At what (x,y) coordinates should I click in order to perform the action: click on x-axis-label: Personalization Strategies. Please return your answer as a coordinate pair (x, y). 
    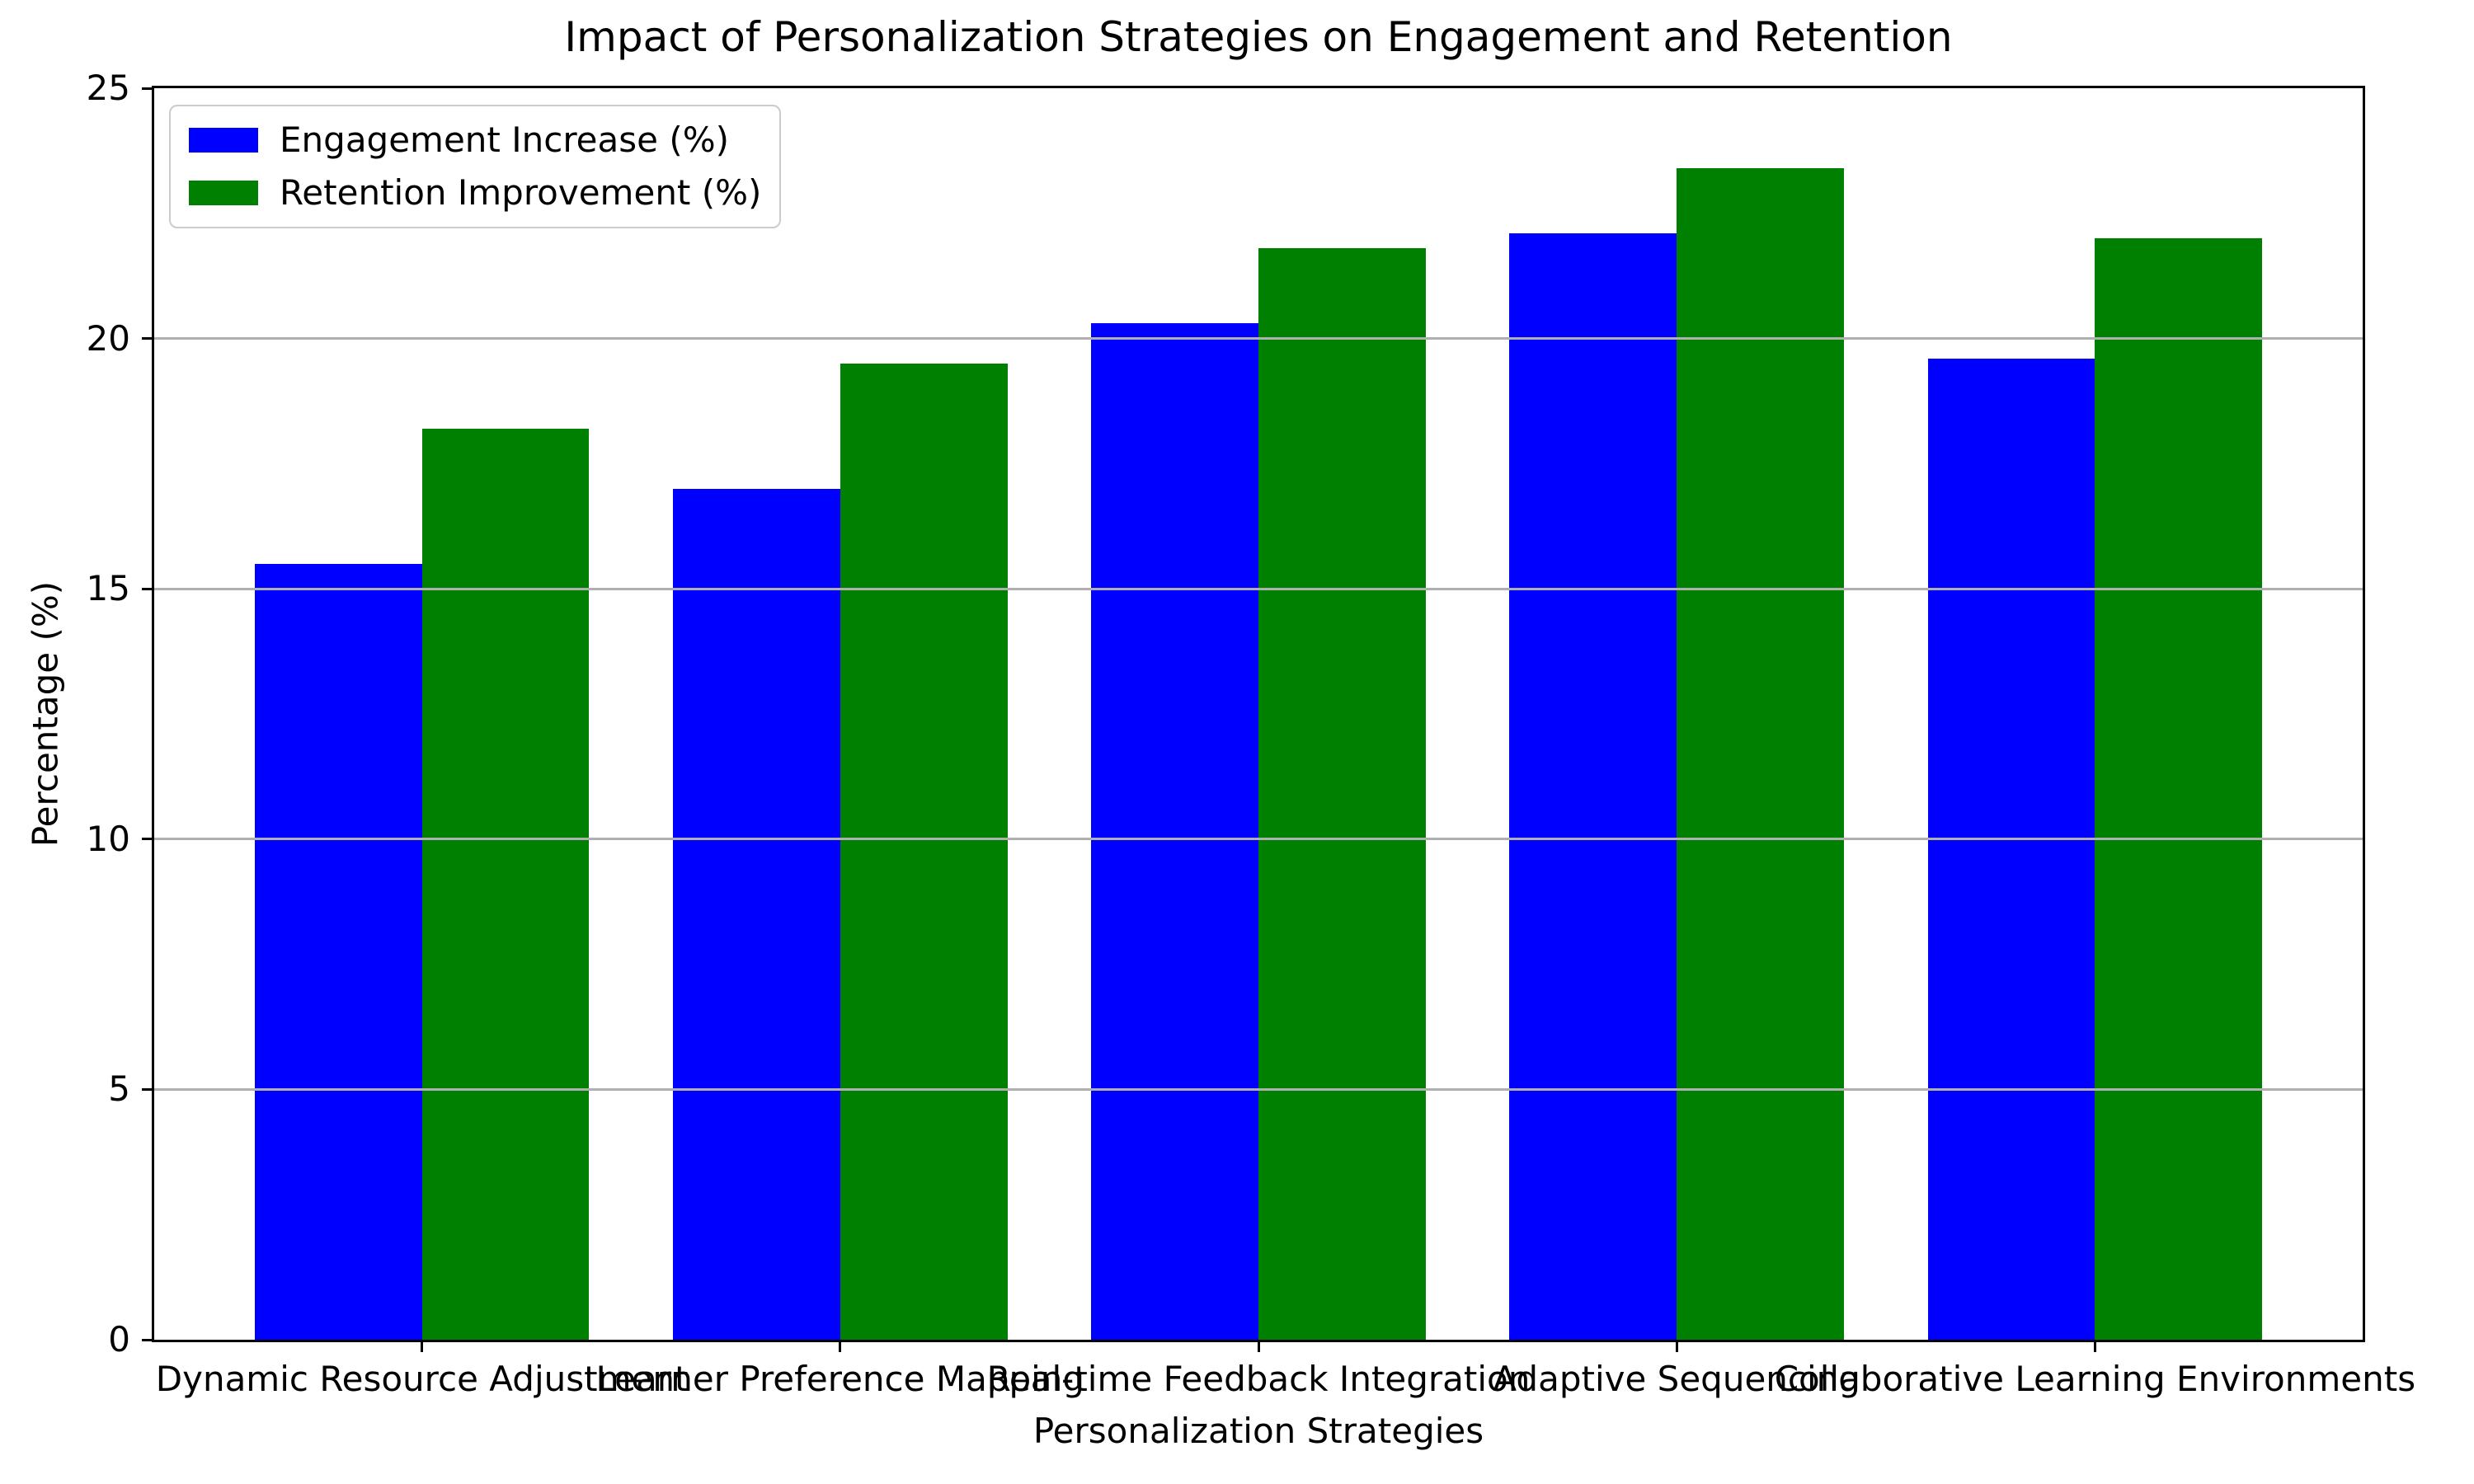
    Looking at the image, I should click on (1258, 1431).